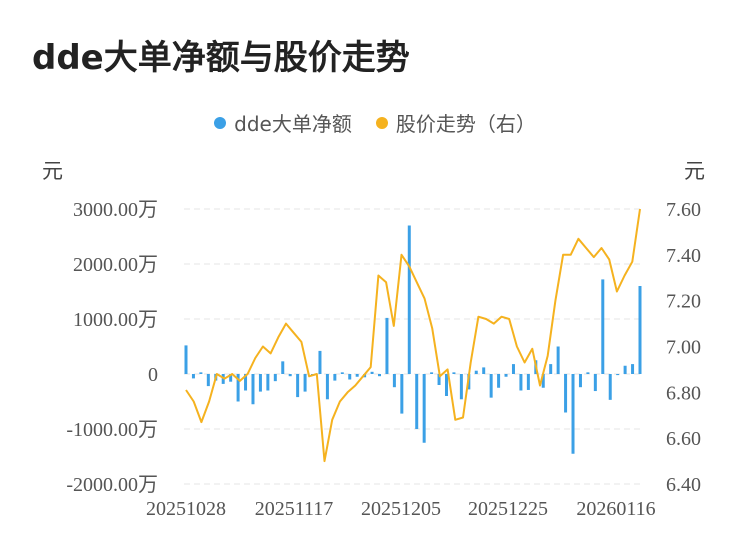 The width and height of the screenshot is (750, 558). I want to click on left-tick-label: 0, so click(153, 375).